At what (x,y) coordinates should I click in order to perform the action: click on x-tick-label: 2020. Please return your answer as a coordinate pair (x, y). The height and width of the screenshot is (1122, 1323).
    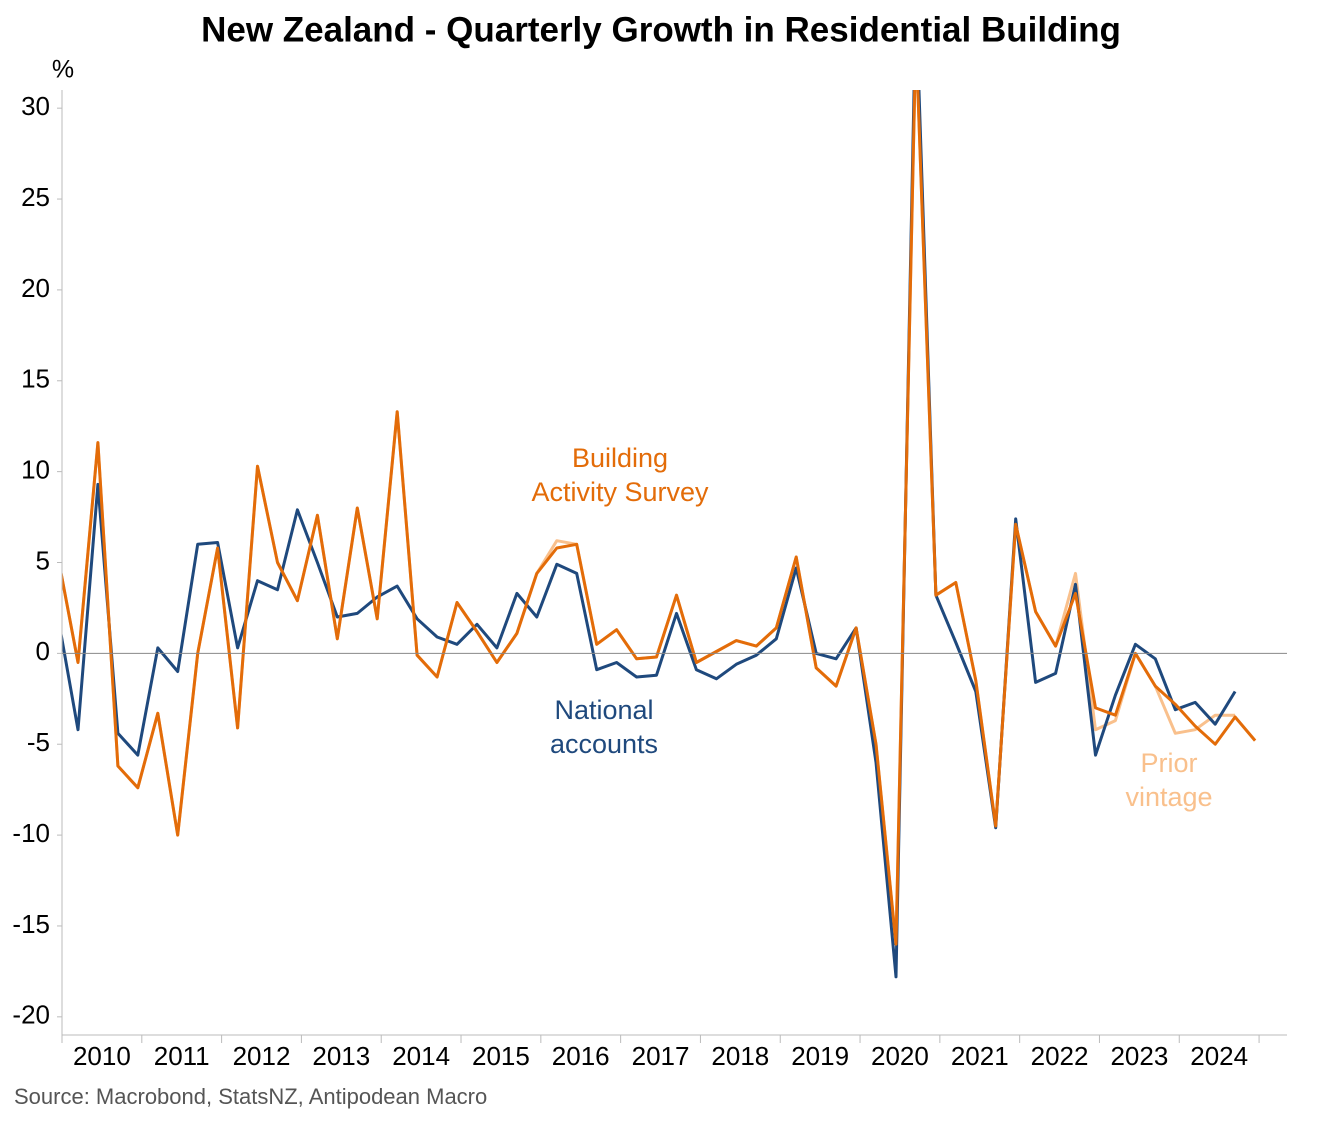
    Looking at the image, I should click on (900, 1056).